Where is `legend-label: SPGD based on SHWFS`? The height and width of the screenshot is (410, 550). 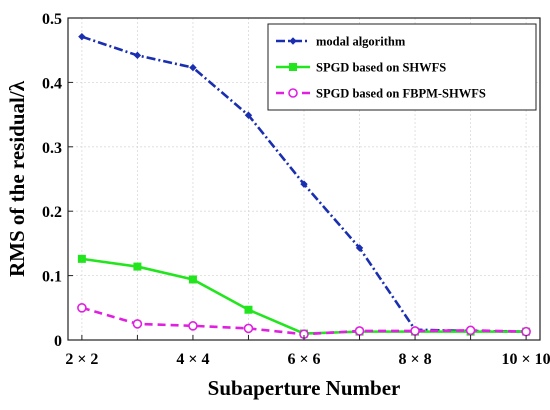
legend-label: SPGD based on SHWFS is located at coordinates (381, 68).